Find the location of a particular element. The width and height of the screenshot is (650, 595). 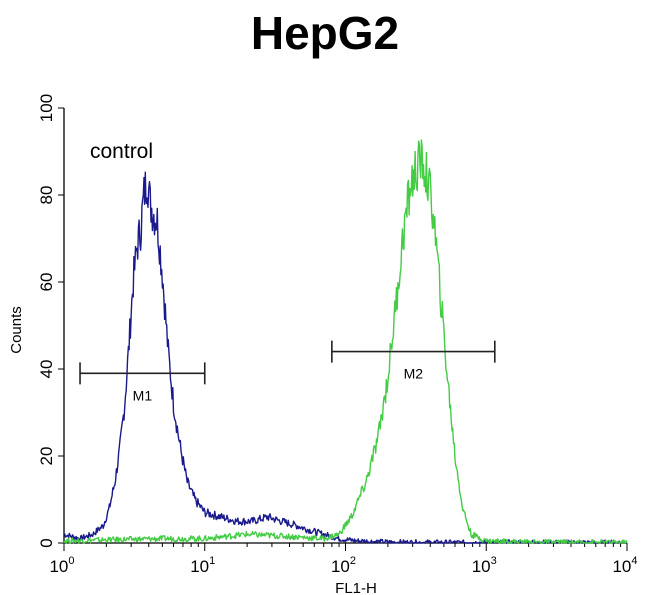

x-tick-label: 10² is located at coordinates (343, 565).